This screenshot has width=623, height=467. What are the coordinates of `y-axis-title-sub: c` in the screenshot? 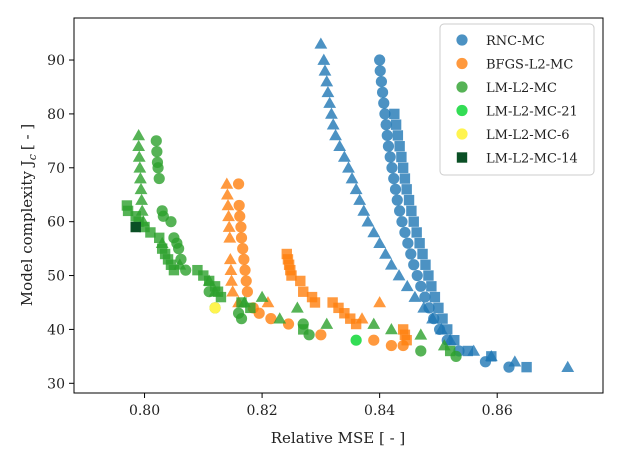 It's located at (32, 157).